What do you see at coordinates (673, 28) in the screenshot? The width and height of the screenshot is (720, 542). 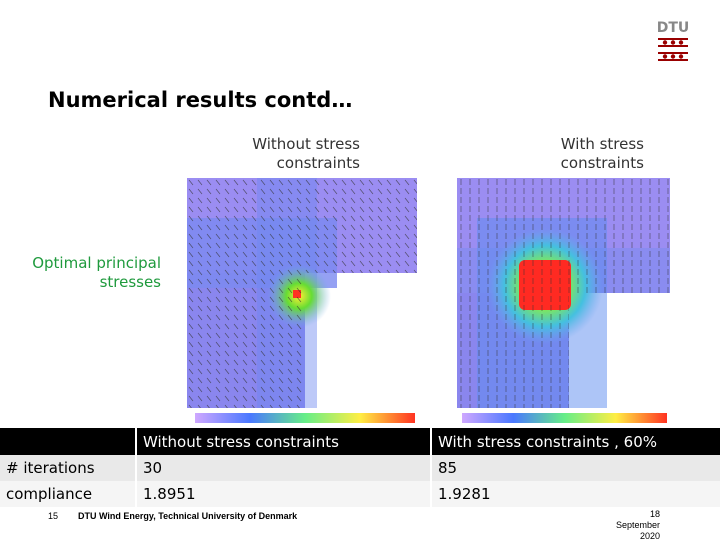 I see `dtu-logo-text: DTU` at bounding box center [673, 28].